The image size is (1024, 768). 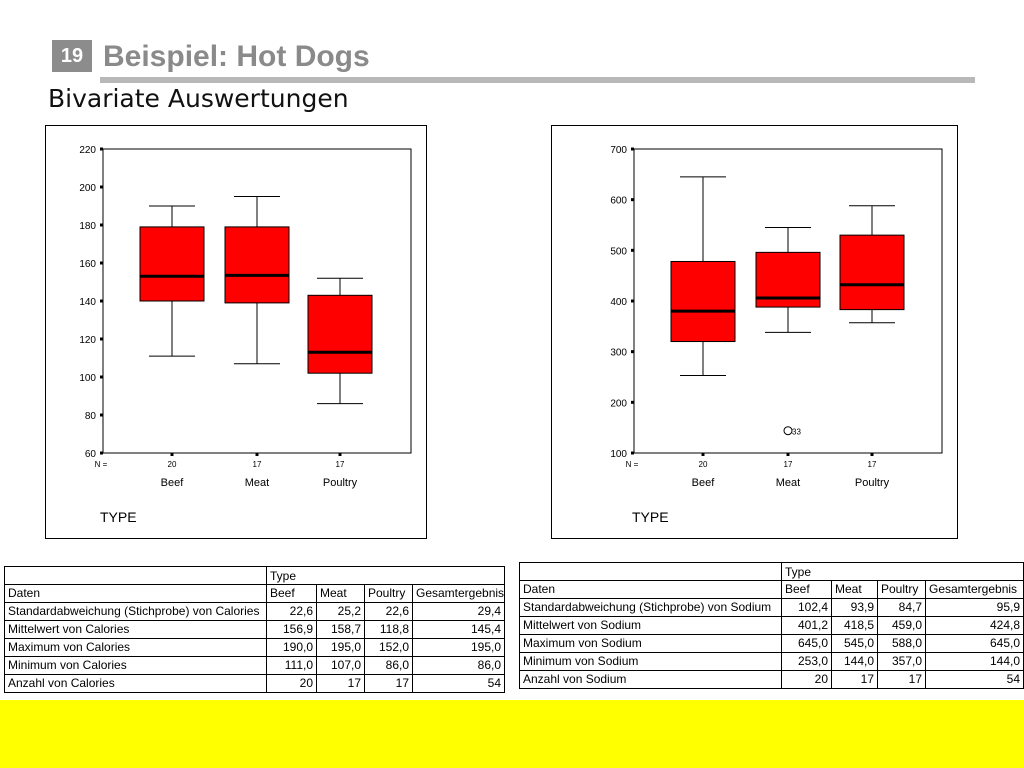 What do you see at coordinates (901, 625) in the screenshot?
I see `table-cell: 459,0` at bounding box center [901, 625].